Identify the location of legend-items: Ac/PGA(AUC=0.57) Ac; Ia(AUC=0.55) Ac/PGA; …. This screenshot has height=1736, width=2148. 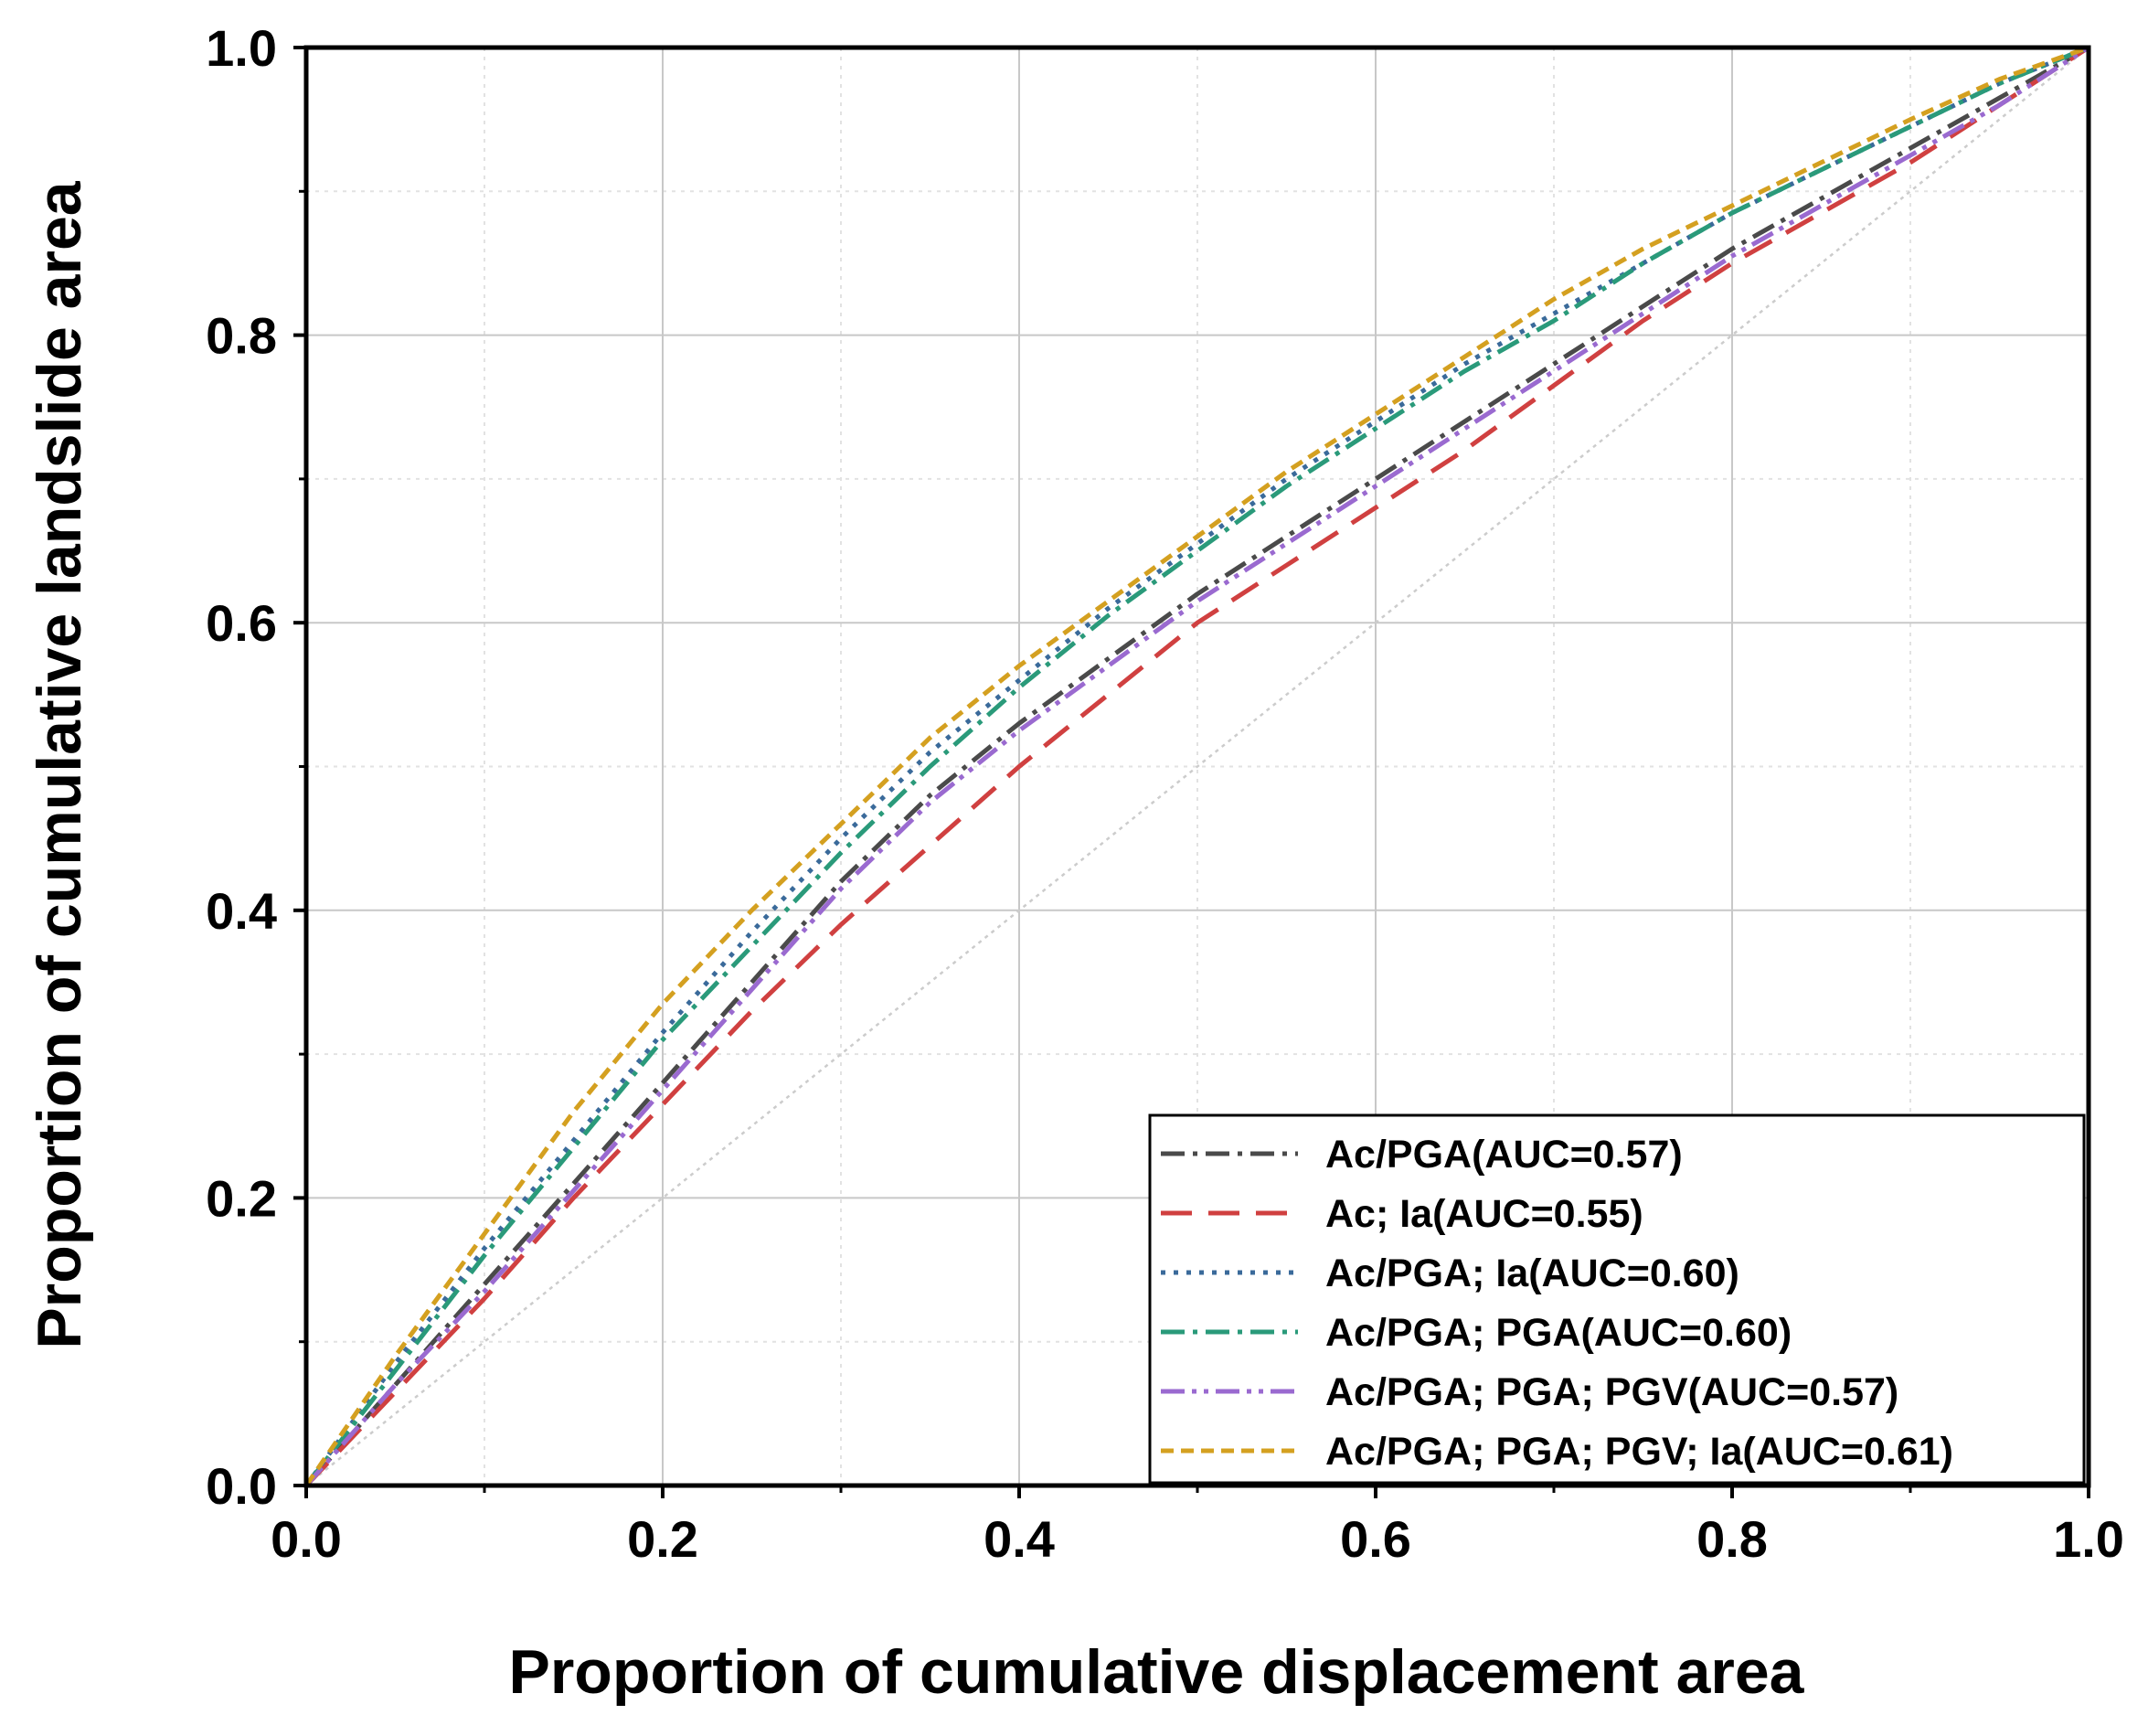
(1557, 1303).